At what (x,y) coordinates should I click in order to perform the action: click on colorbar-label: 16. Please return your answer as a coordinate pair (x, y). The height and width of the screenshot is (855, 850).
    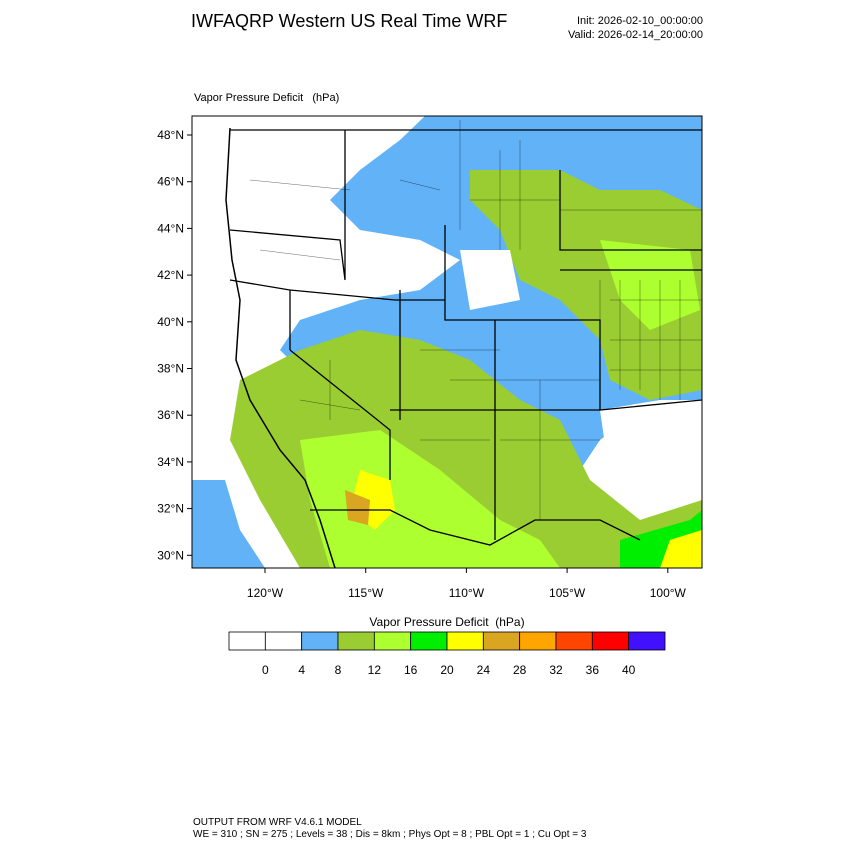
    Looking at the image, I should click on (411, 670).